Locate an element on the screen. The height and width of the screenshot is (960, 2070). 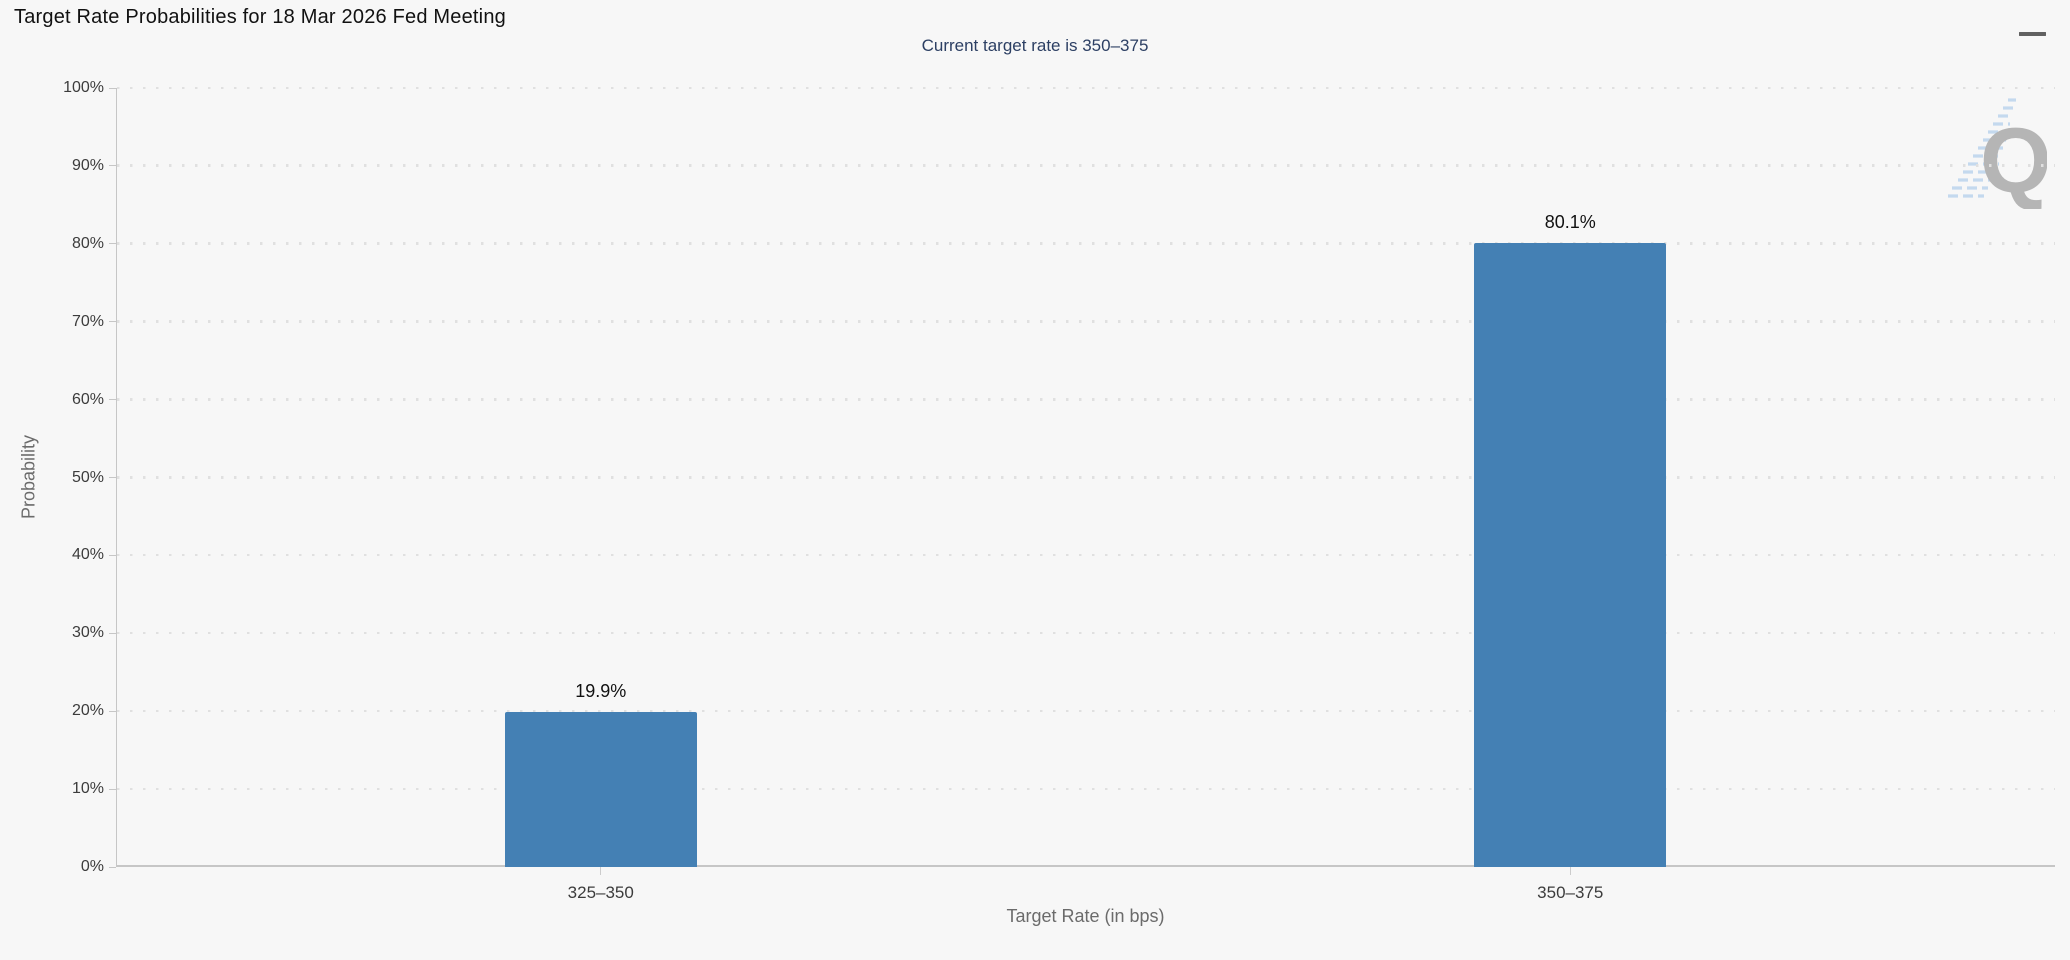
bar-325–350 is located at coordinates (600, 789).